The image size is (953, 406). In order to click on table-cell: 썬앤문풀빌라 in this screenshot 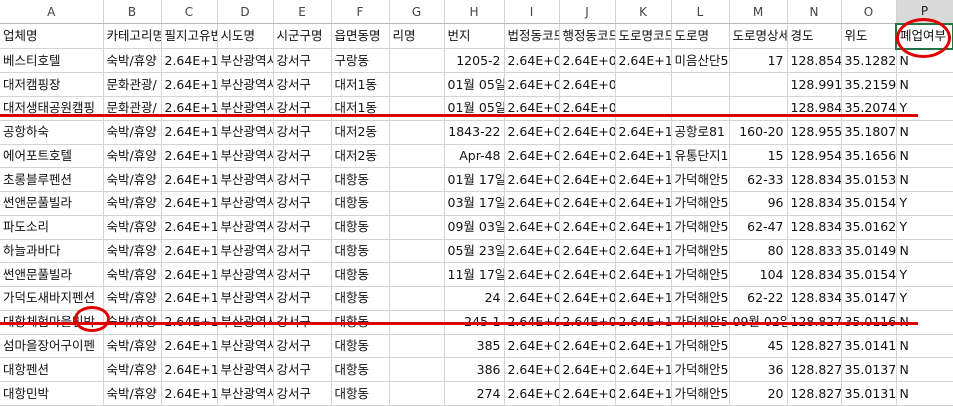, I will do `click(52, 203)`.